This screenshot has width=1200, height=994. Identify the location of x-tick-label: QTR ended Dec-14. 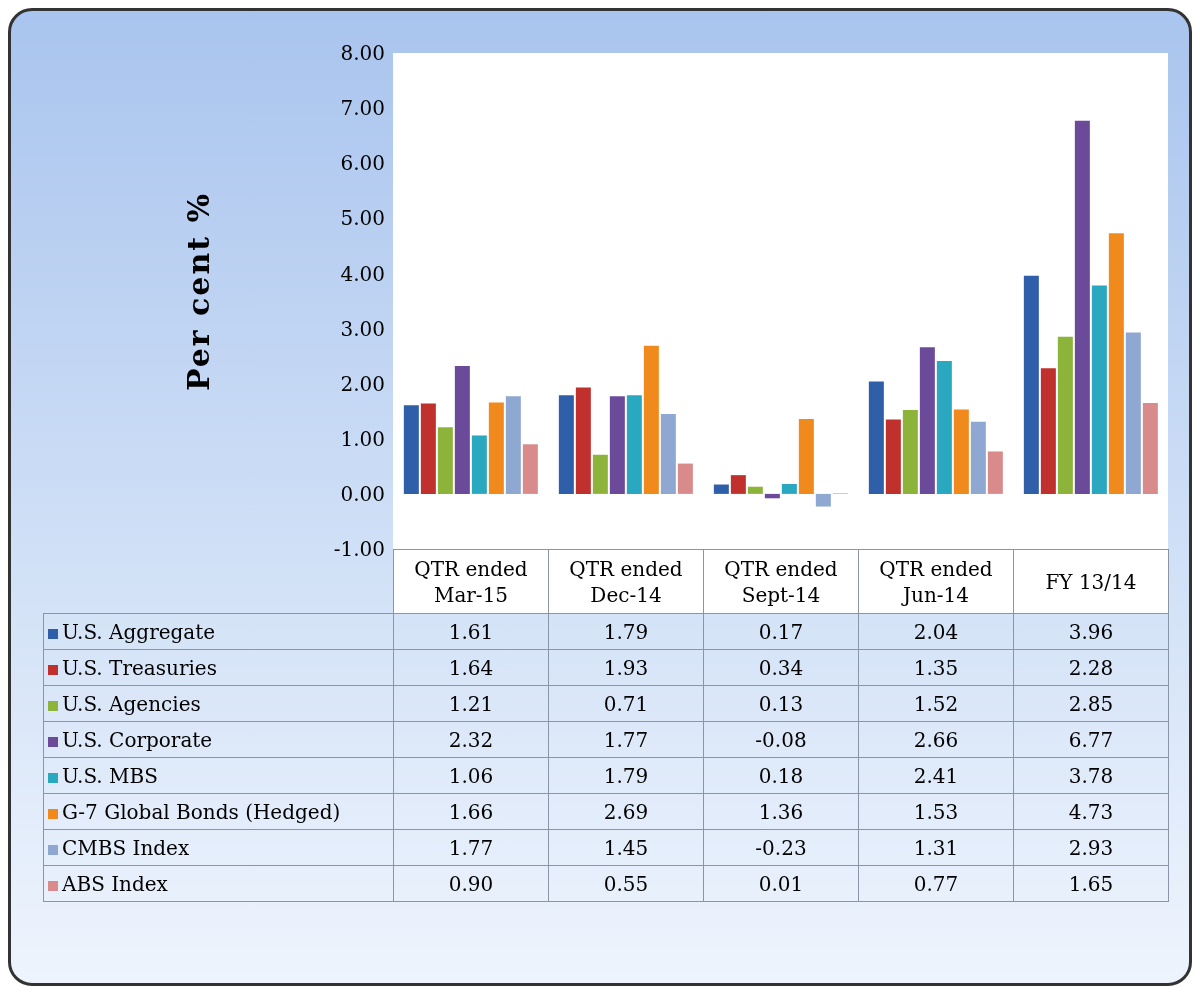
(626, 581).